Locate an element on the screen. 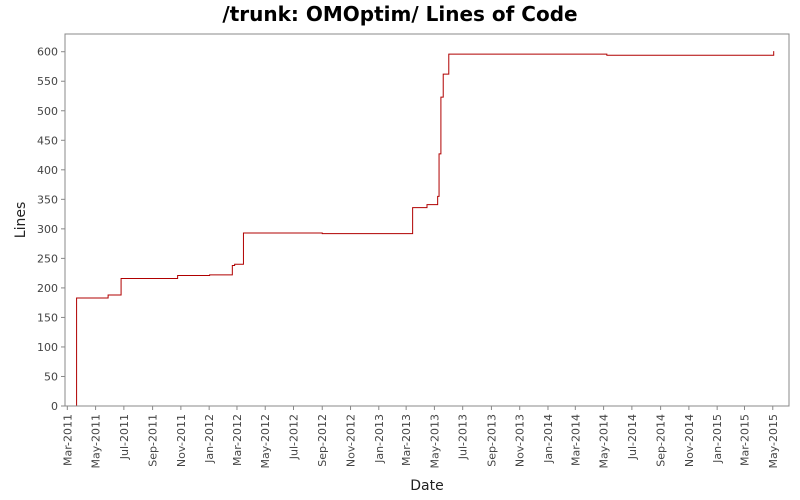 This screenshot has height=500, width=800. x-tick-label: May-2012 is located at coordinates (265, 441).